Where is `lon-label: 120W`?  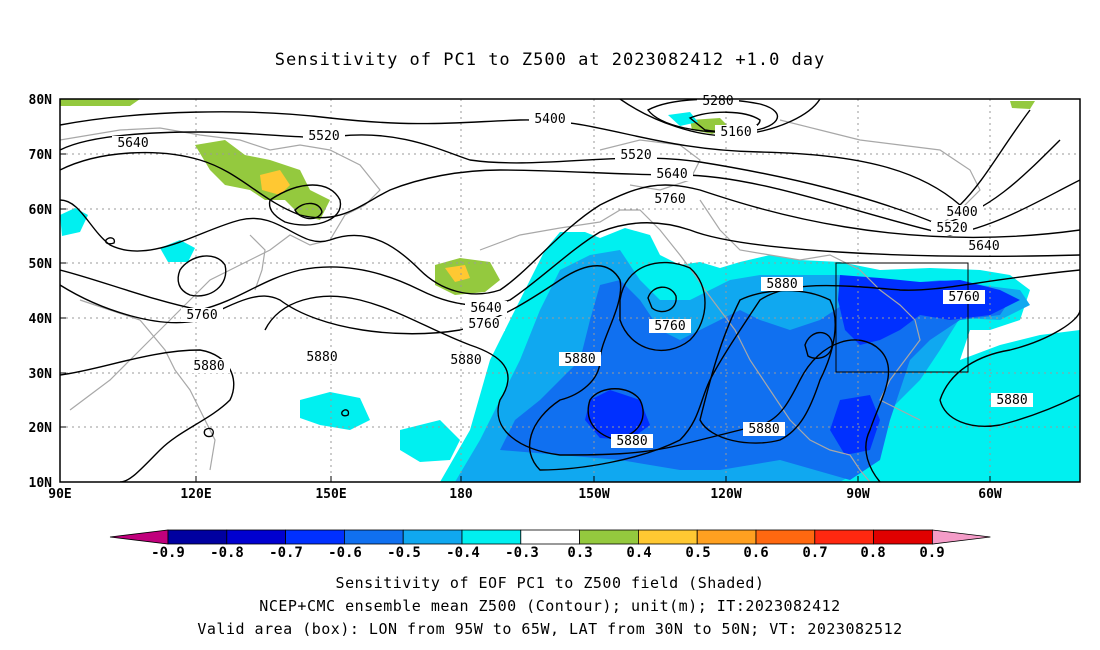 lon-label: 120W is located at coordinates (725, 494).